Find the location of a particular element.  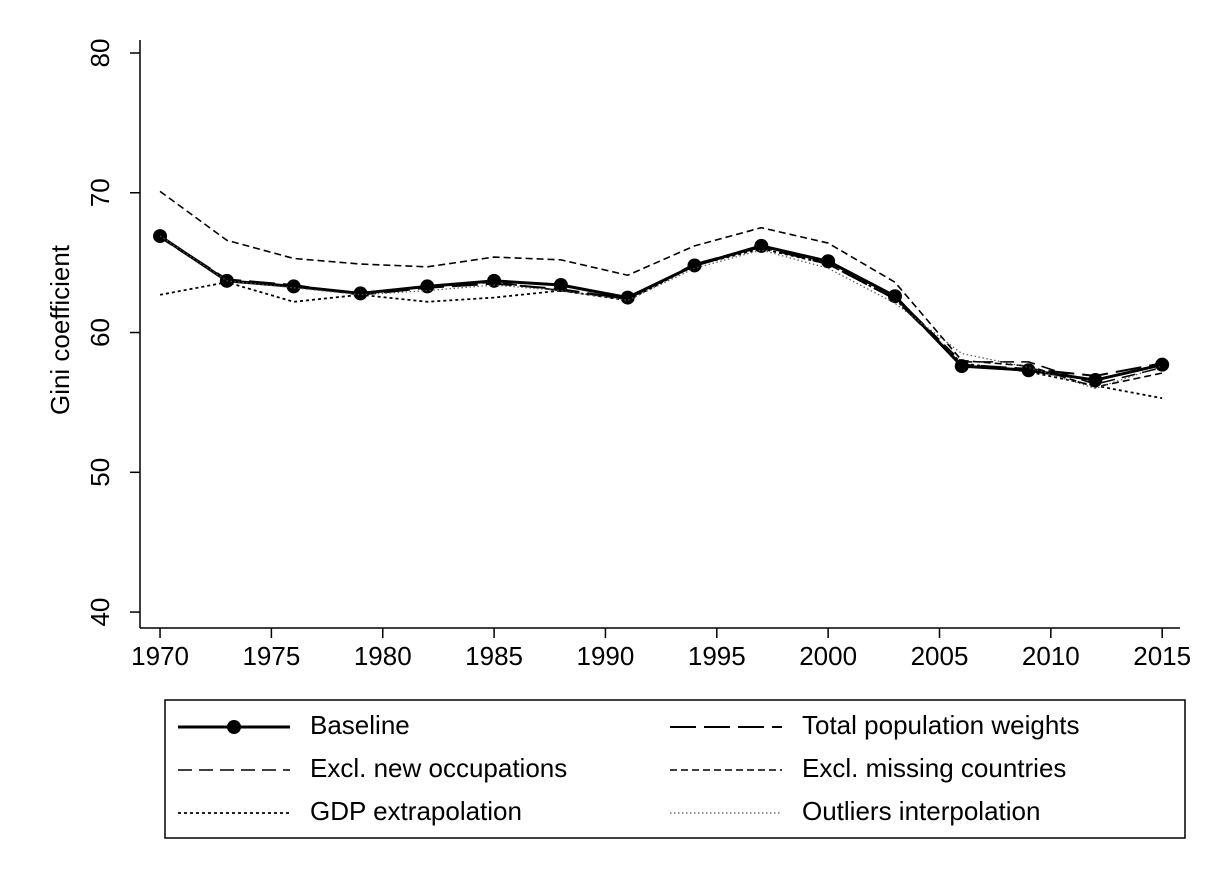

y-tick-label: 70 is located at coordinates (100, 192).